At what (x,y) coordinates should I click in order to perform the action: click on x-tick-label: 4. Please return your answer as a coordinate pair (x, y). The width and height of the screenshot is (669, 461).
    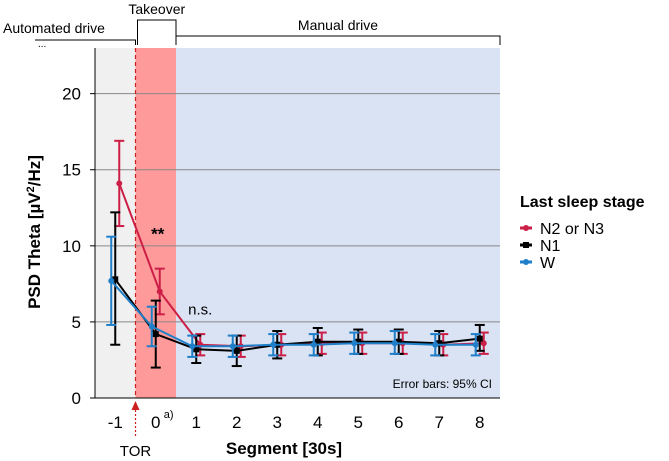
    Looking at the image, I should click on (317, 422).